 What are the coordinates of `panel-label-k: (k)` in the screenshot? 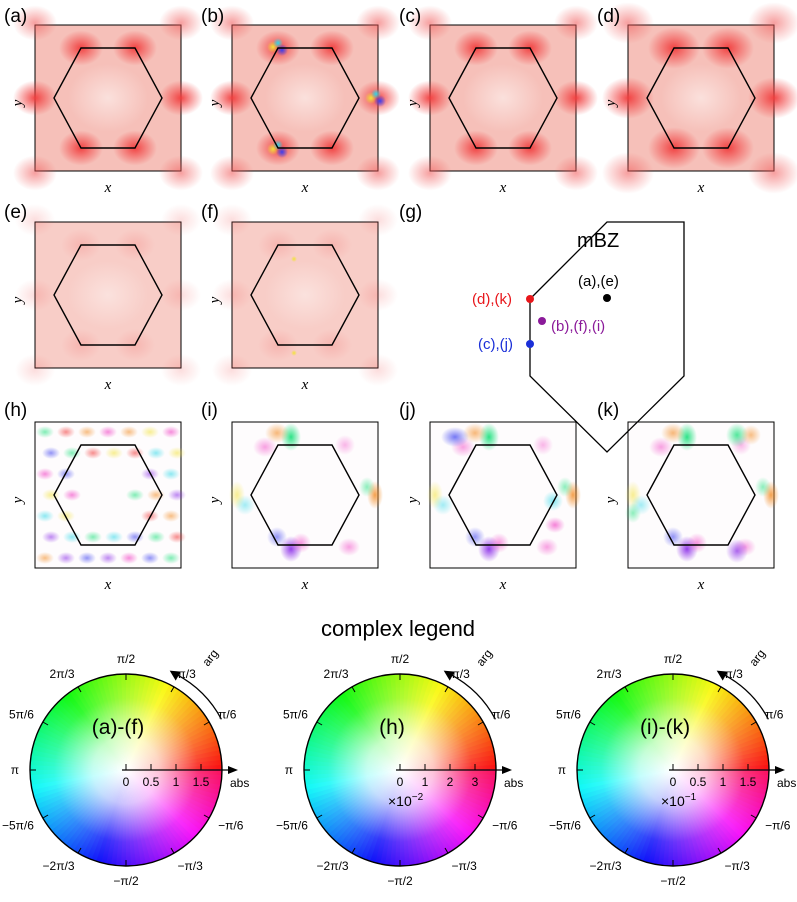 It's located at (608, 410).